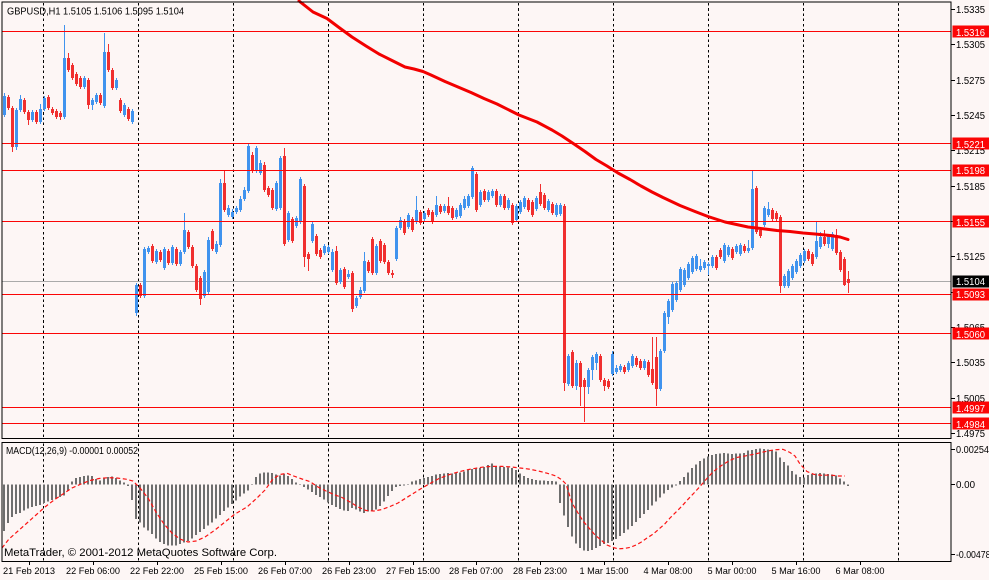  I want to click on svg-text: 1.5005, so click(970, 399).